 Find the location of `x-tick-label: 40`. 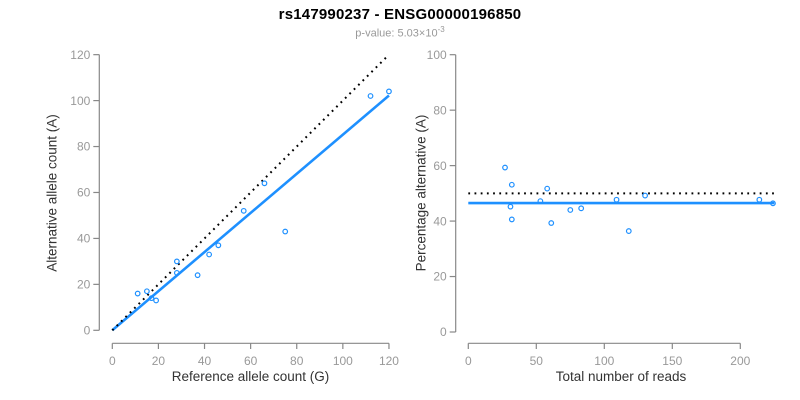

x-tick-label: 40 is located at coordinates (205, 361).